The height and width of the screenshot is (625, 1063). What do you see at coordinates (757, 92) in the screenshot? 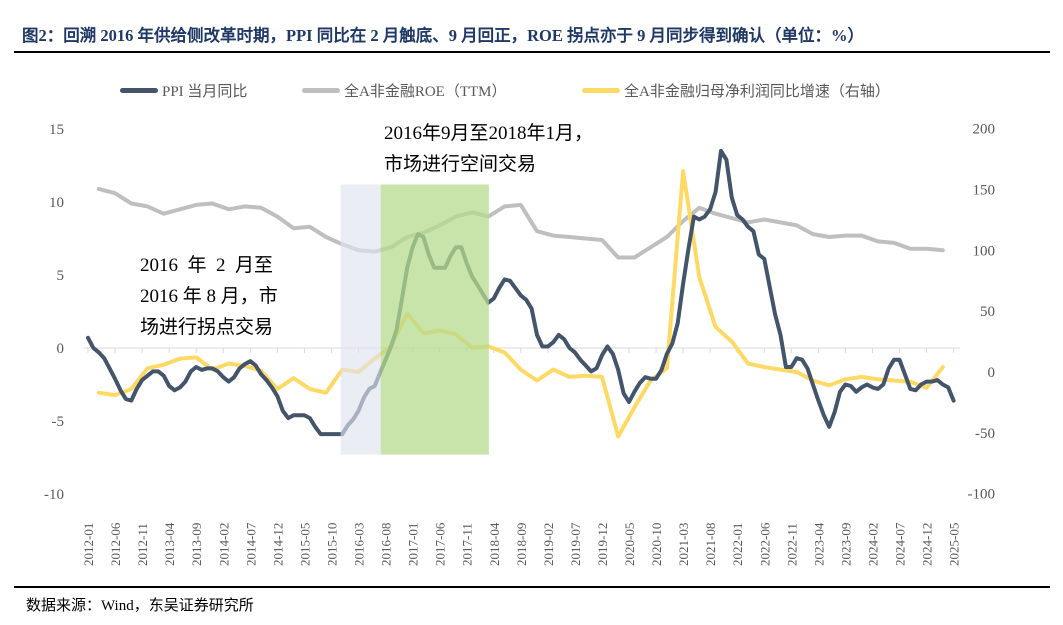
I see `legend-label-profit: 全A非金融归母净利润同比增速（右轴）` at bounding box center [757, 92].